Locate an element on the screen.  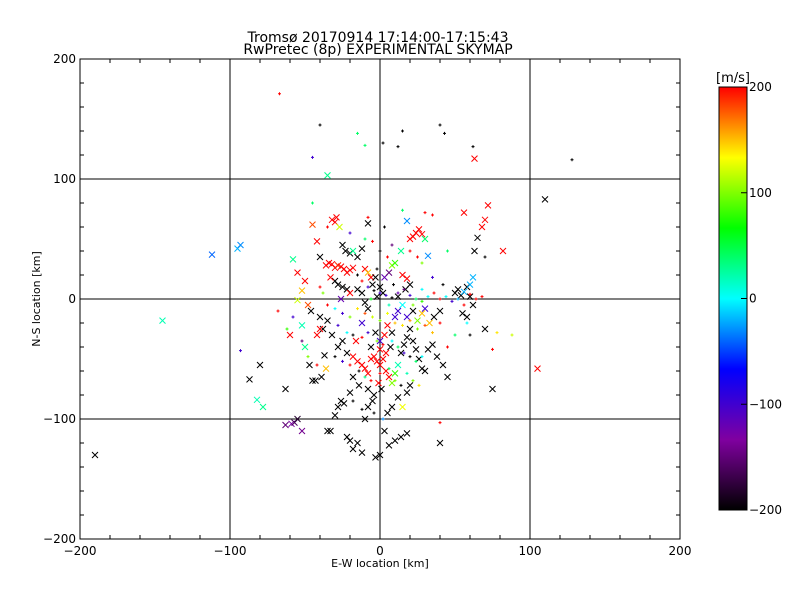
colorbar-ticks: 200 100 0 −100 −200 is located at coordinates (761, 298).